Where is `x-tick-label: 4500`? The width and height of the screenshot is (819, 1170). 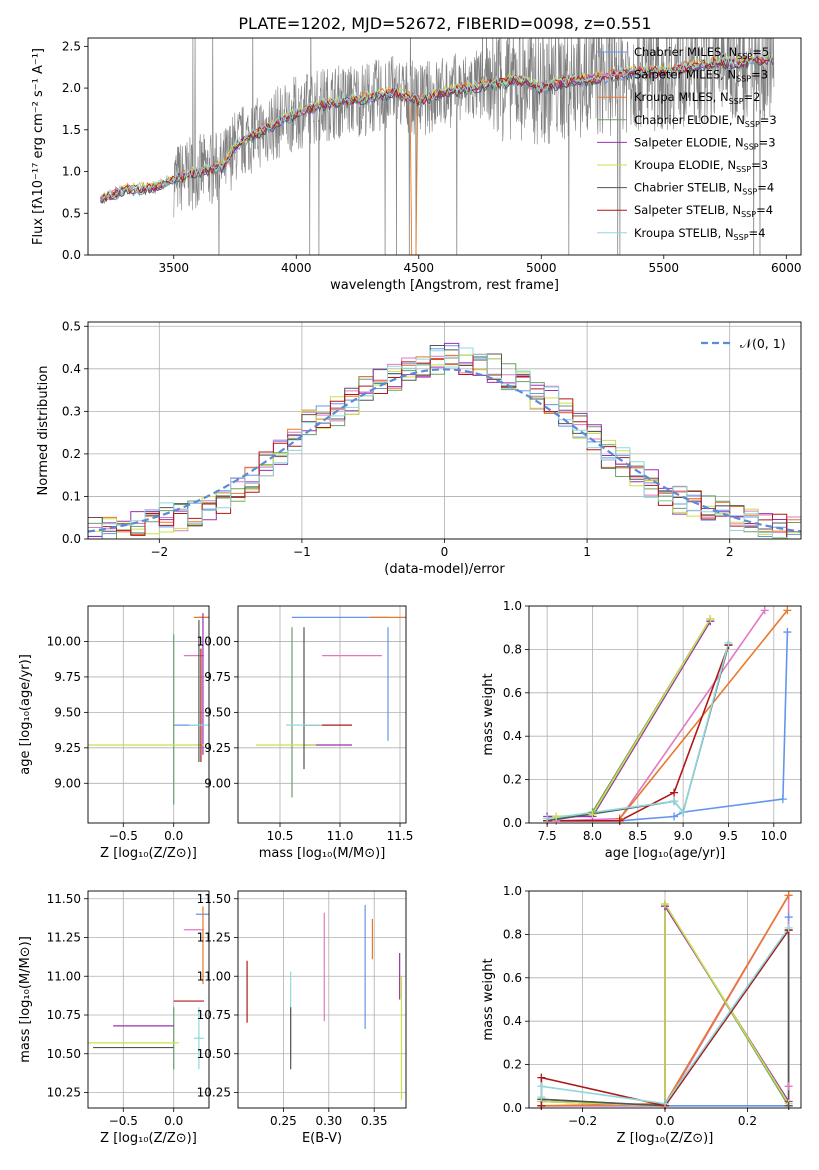 x-tick-label: 4500 is located at coordinates (418, 268).